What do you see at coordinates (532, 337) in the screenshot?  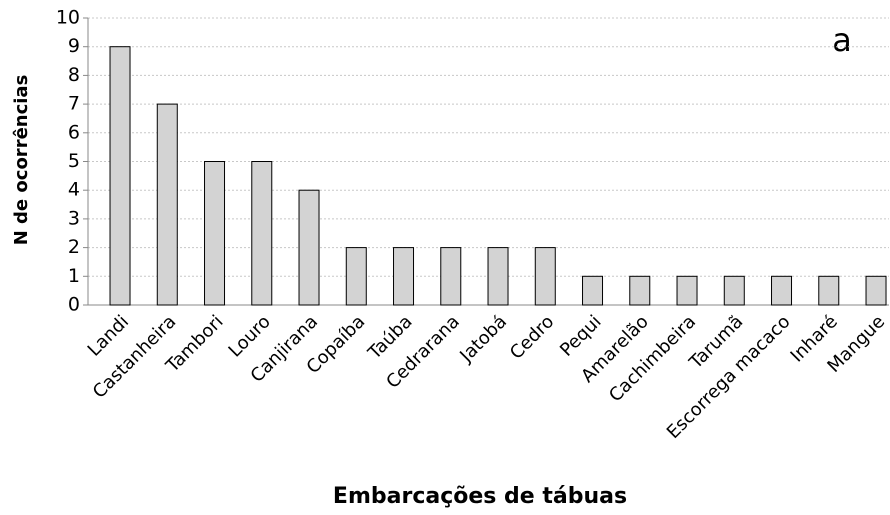 I see `x-tick-label: Cedro` at bounding box center [532, 337].